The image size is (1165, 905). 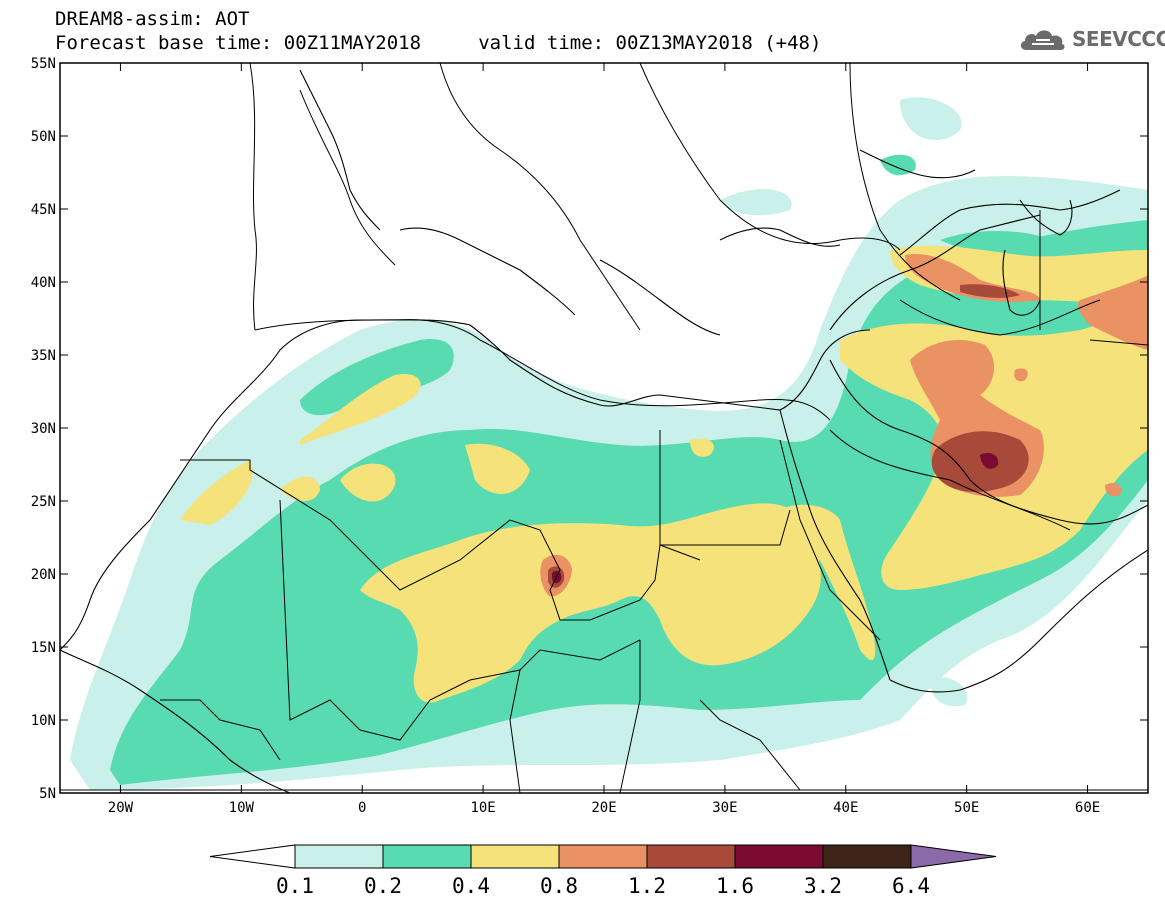 What do you see at coordinates (383, 886) in the screenshot?
I see `colorbar-label: 0.2` at bounding box center [383, 886].